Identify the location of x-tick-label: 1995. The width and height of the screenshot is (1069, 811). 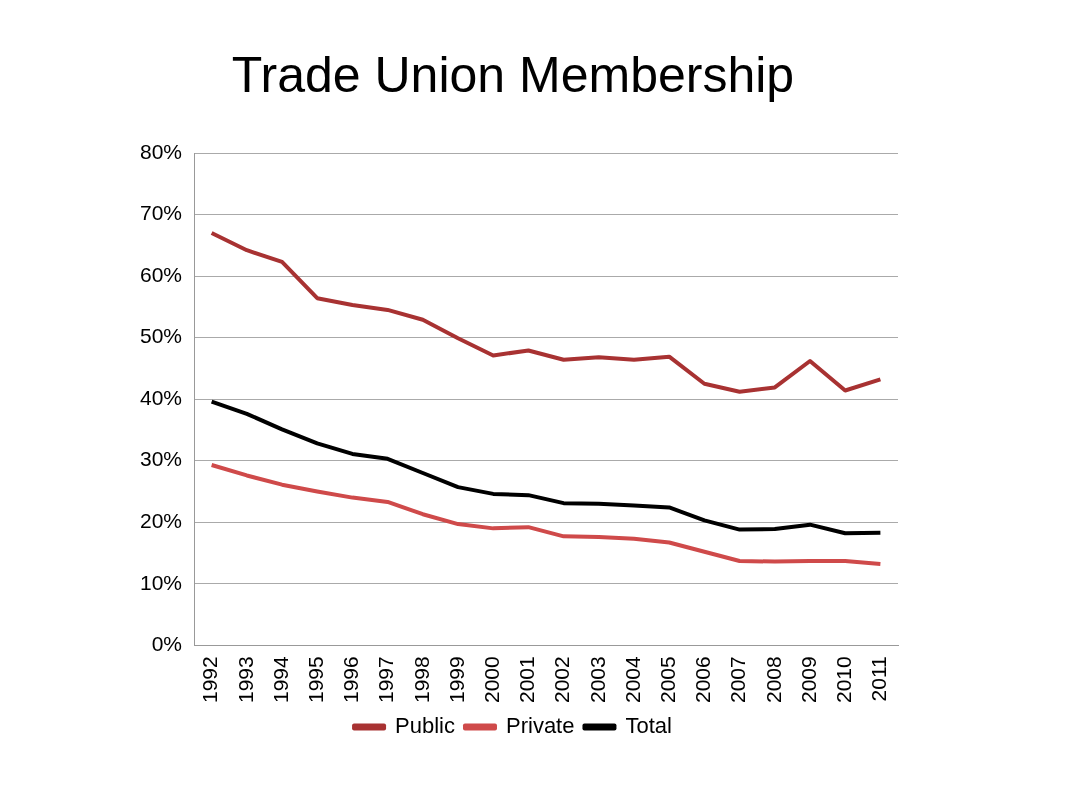
(316, 679).